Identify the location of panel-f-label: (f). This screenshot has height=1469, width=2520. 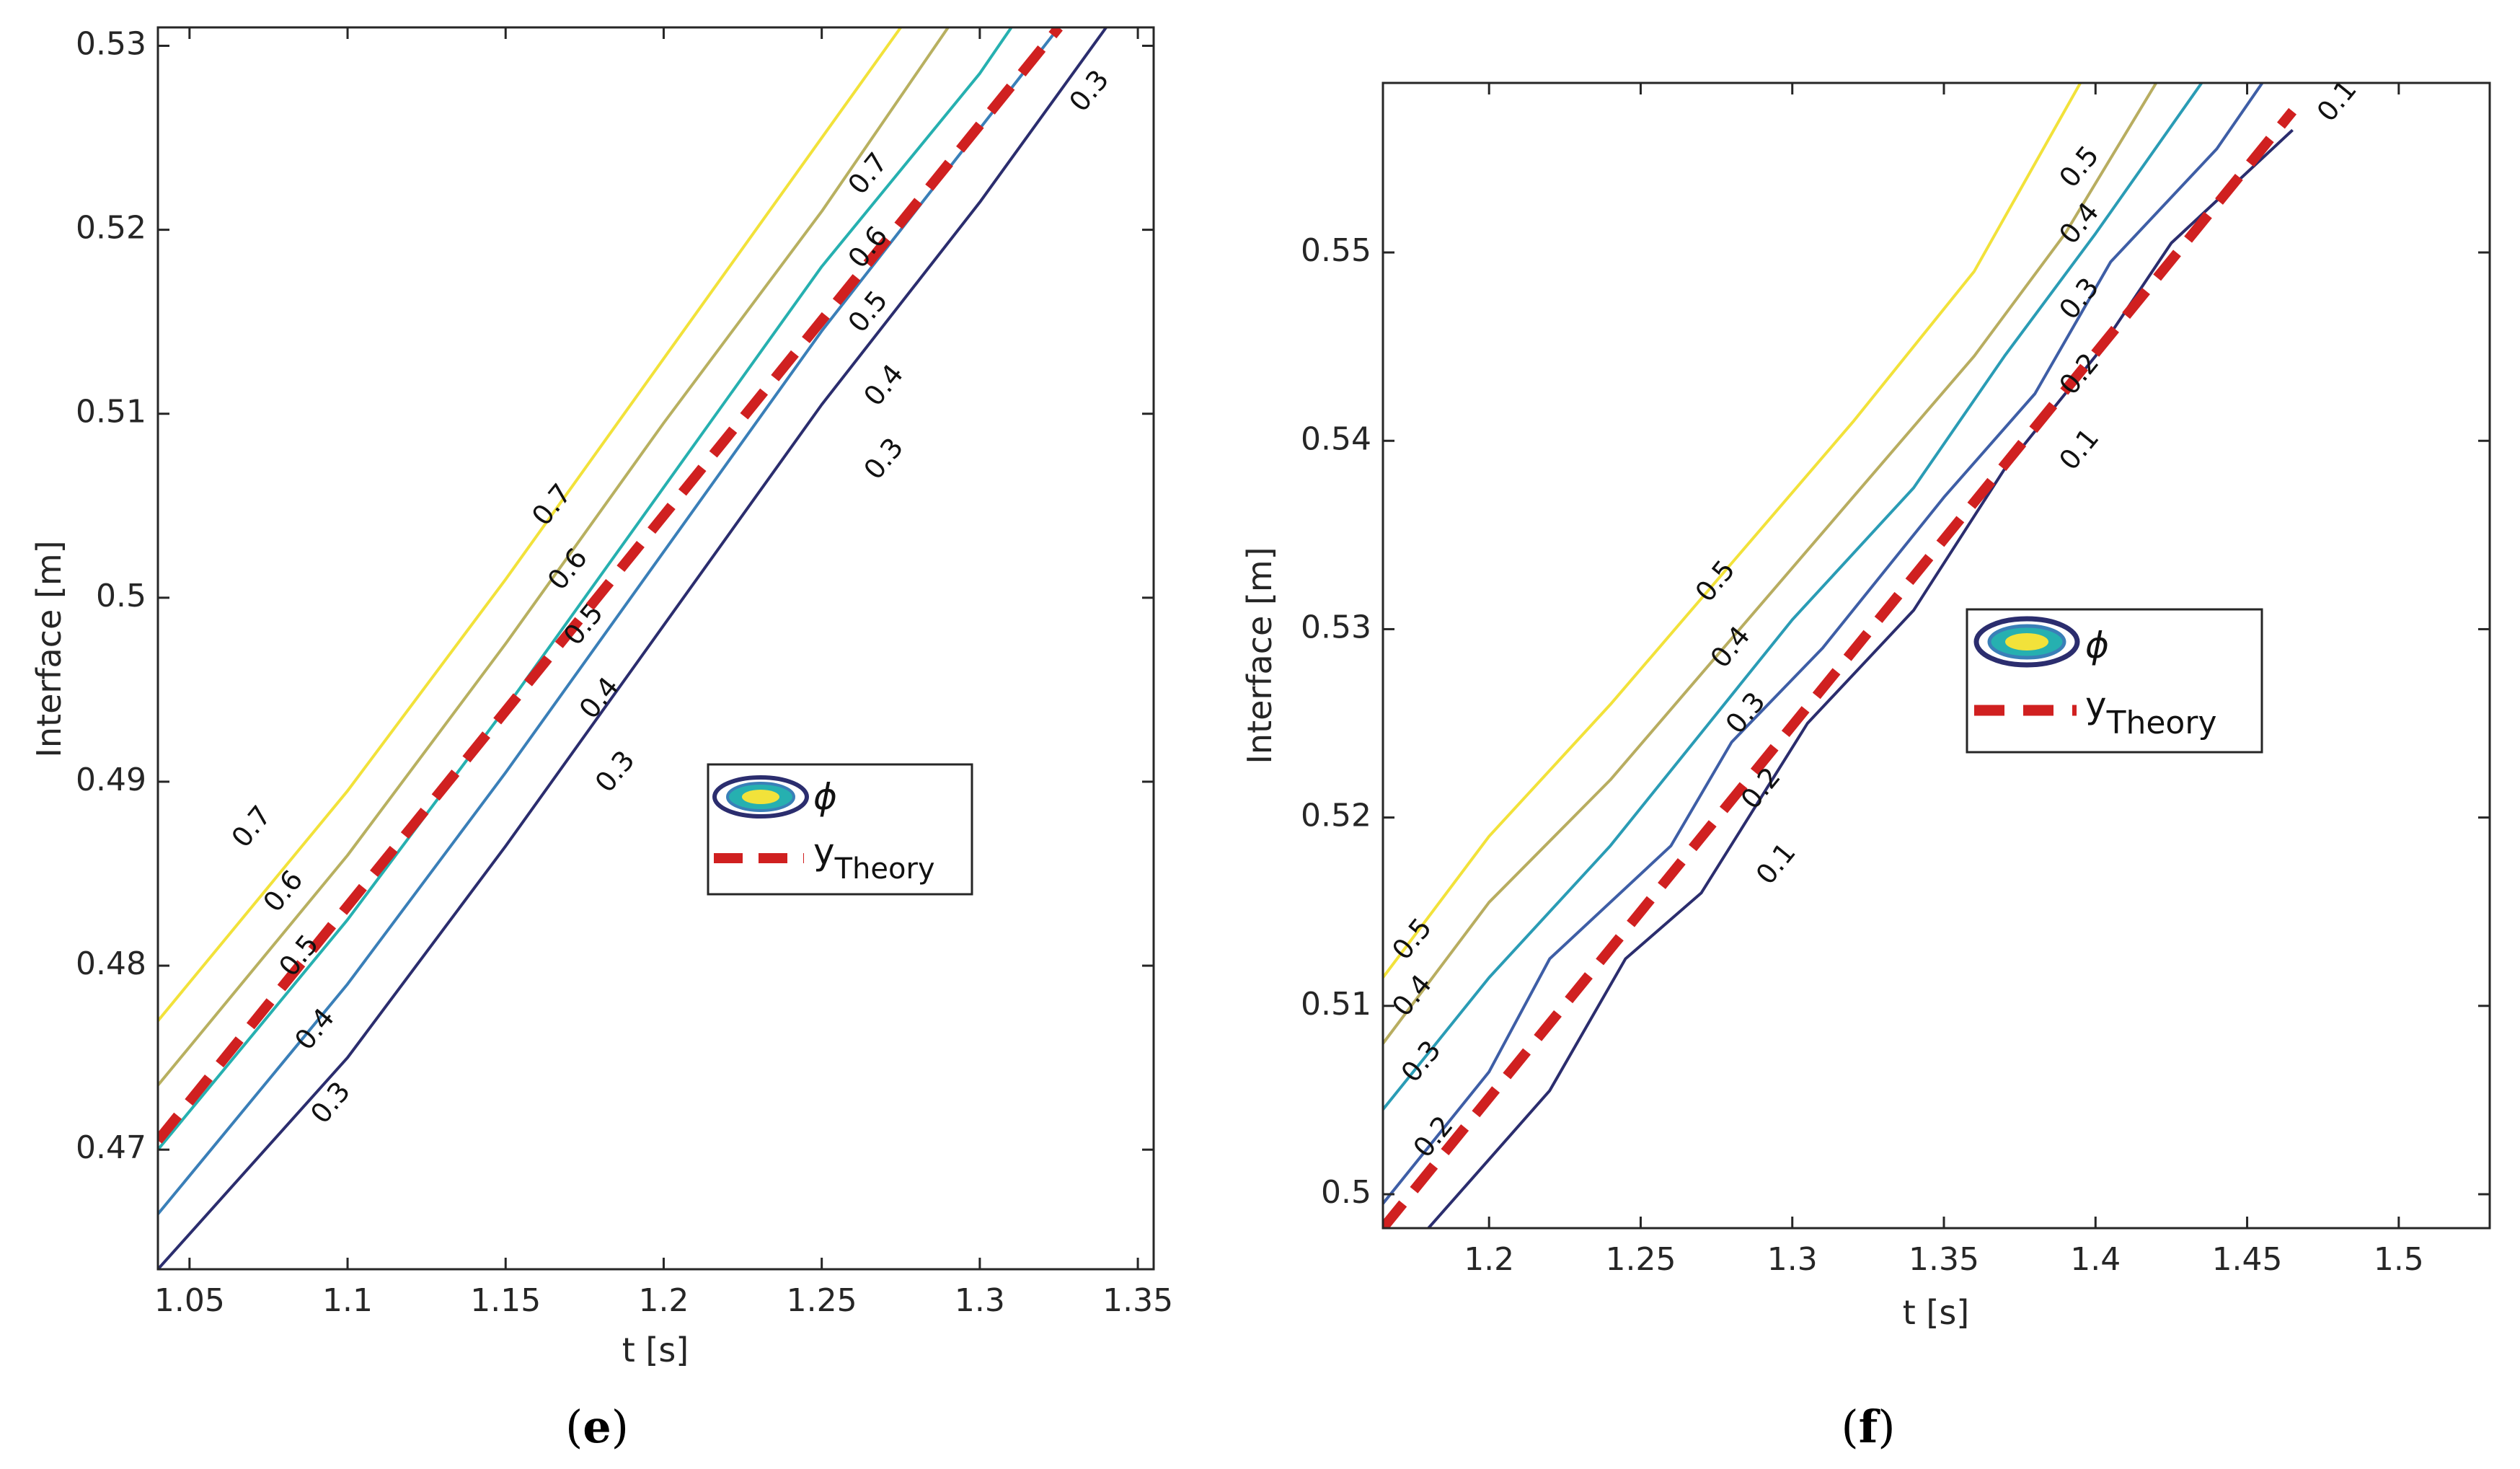
(1868, 1426).